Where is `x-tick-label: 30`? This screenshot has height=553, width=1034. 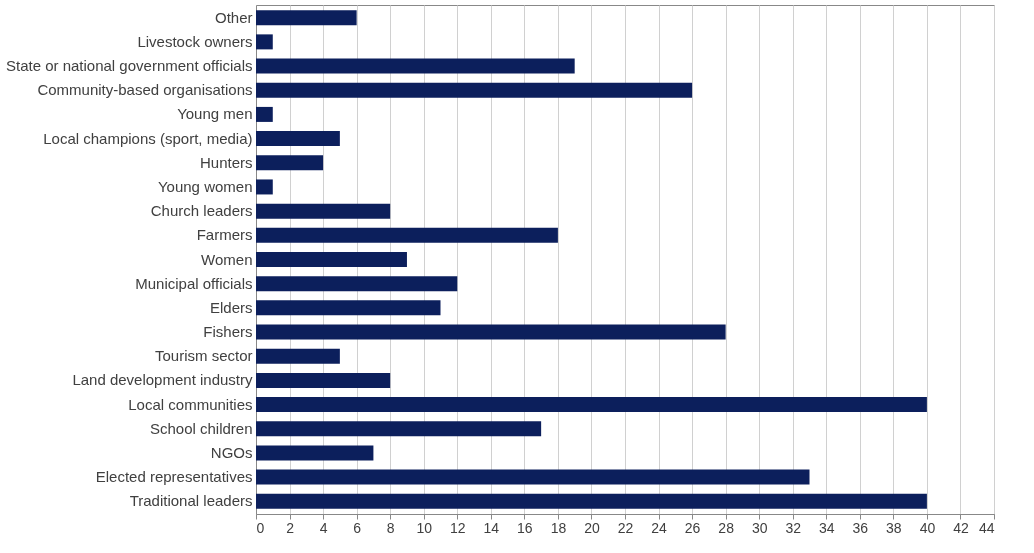 x-tick-label: 30 is located at coordinates (759, 527).